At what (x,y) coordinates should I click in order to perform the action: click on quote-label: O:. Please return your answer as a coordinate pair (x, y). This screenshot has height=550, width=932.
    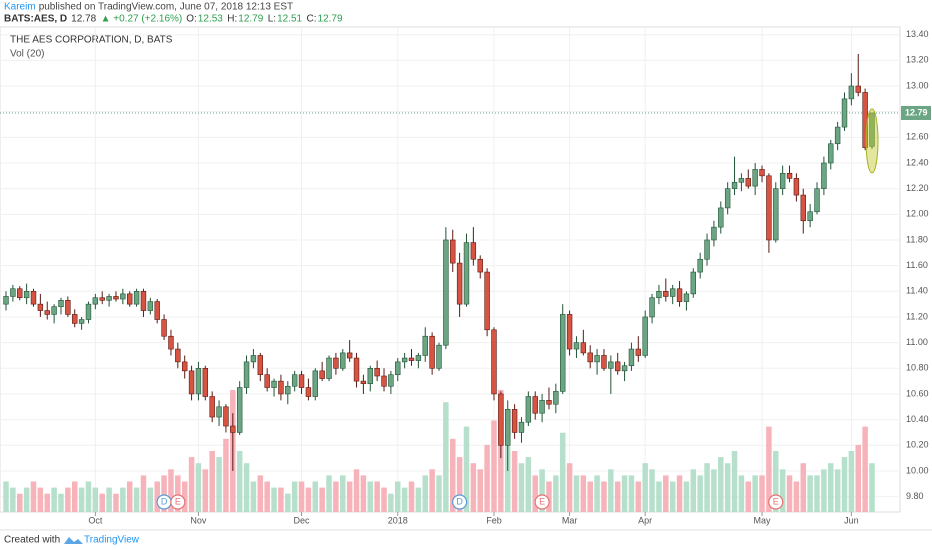
    Looking at the image, I should click on (191, 19).